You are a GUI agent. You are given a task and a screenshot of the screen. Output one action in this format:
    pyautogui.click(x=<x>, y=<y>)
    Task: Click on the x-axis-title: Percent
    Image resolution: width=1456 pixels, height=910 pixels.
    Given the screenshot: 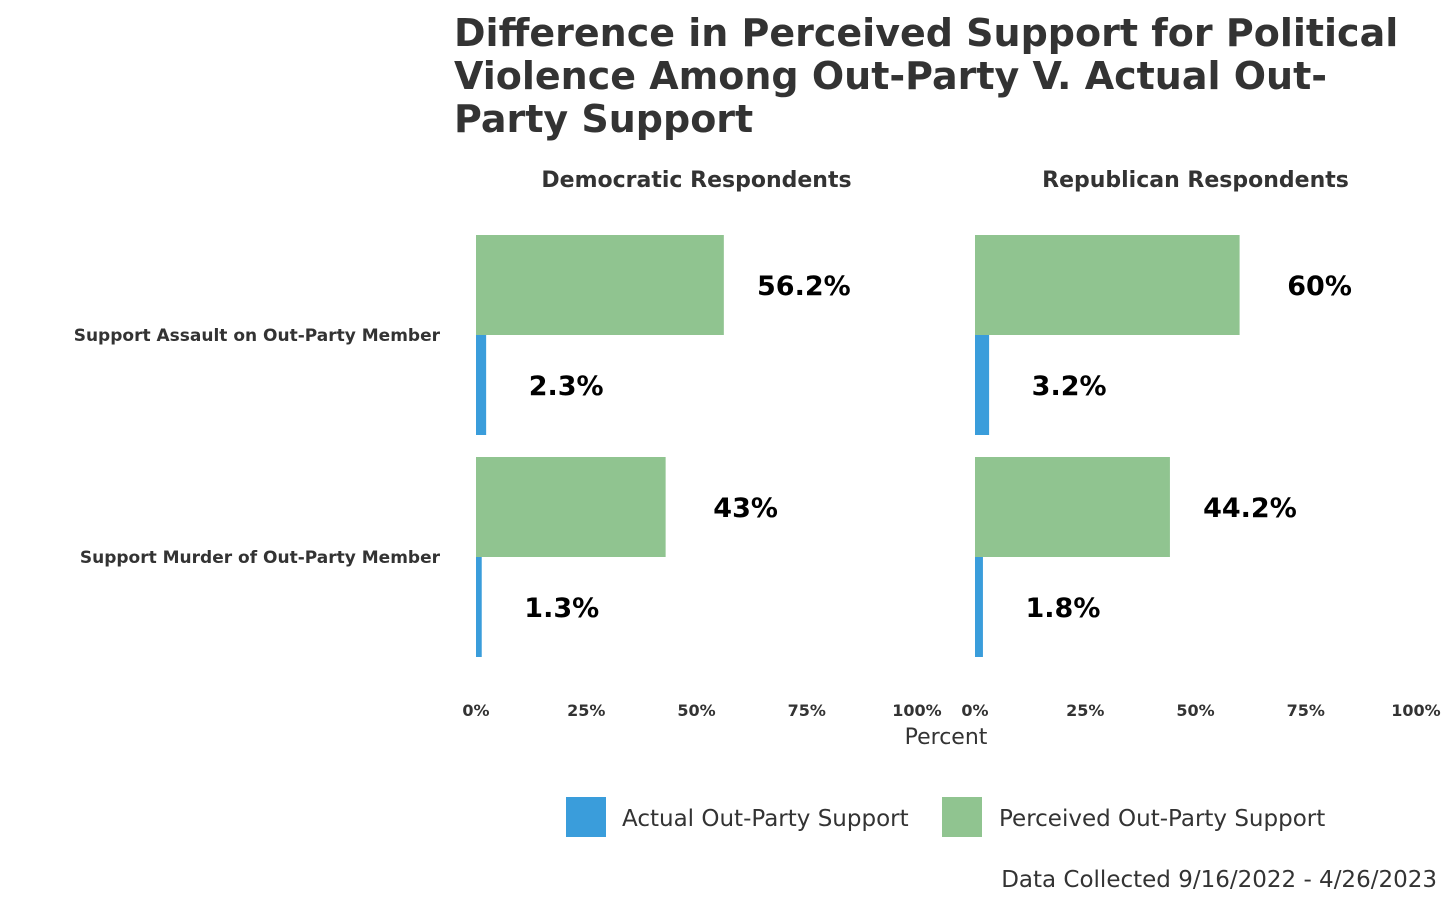 What is the action you would take?
    pyautogui.click(x=946, y=737)
    